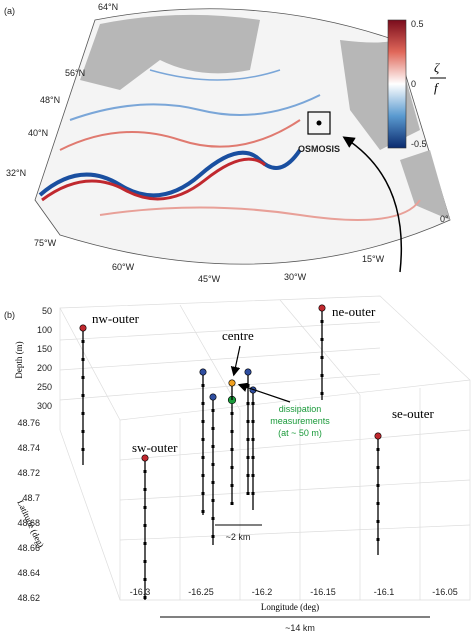 The height and width of the screenshot is (640, 474). I want to click on arrow, so click(235, 361).